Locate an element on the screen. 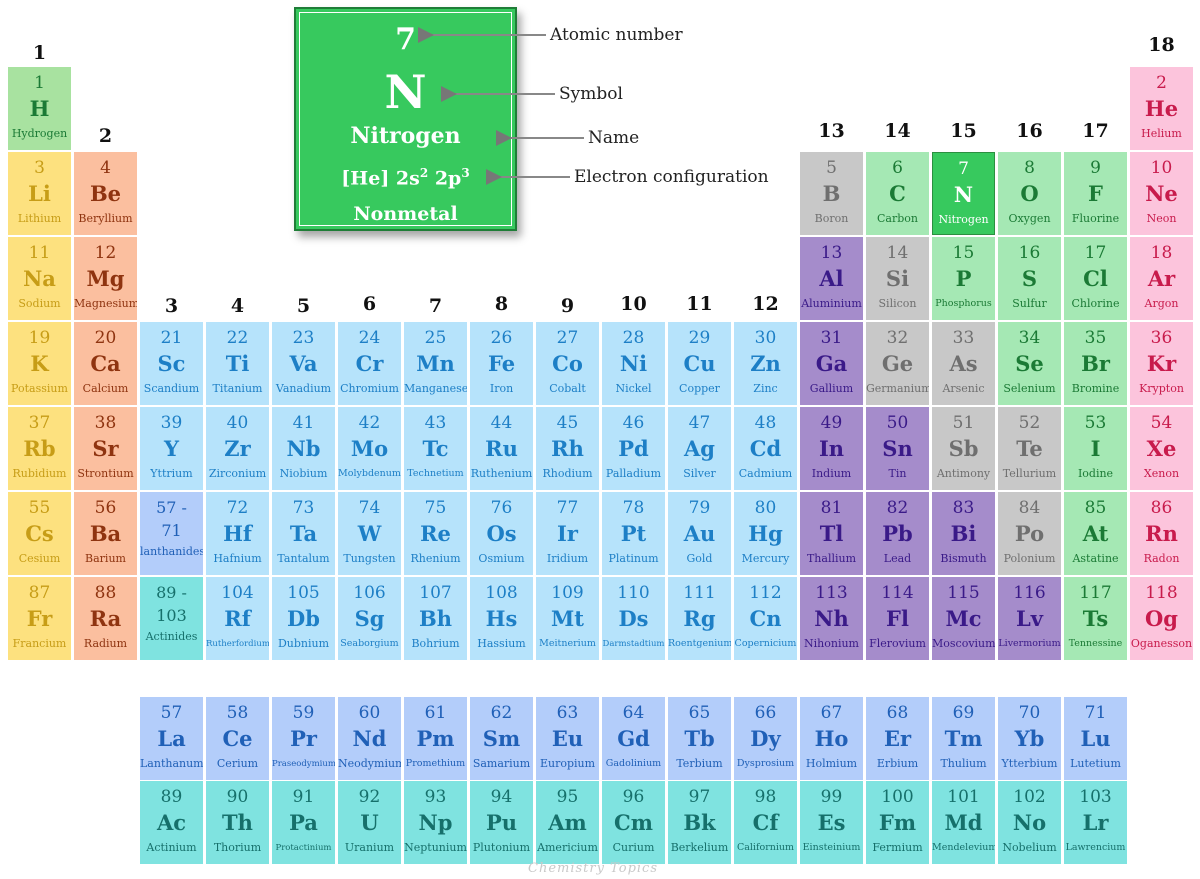  element-symbol: K is located at coordinates (39, 363).